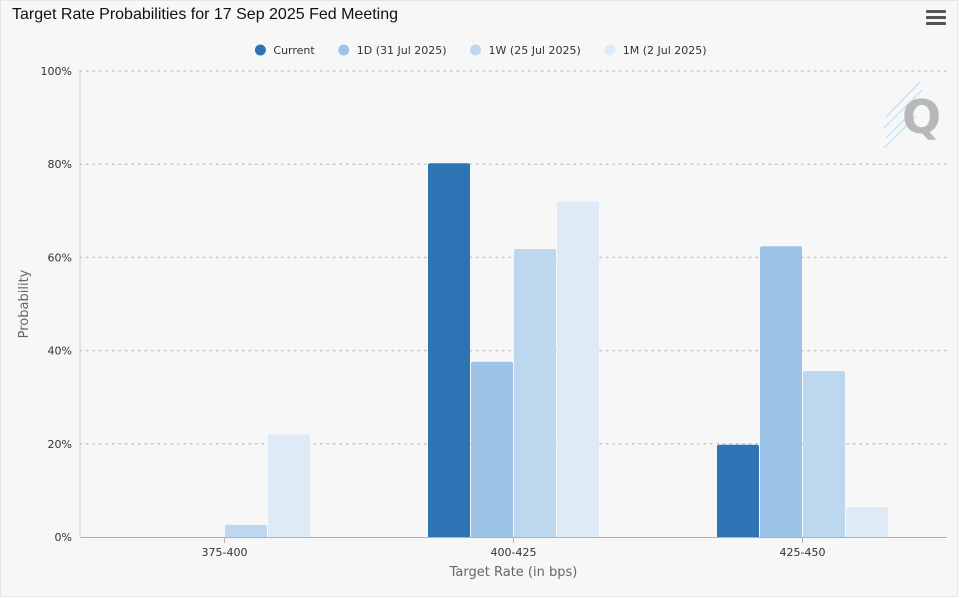 The height and width of the screenshot is (599, 961). What do you see at coordinates (60, 444) in the screenshot?
I see `y-tick-label: 20%` at bounding box center [60, 444].